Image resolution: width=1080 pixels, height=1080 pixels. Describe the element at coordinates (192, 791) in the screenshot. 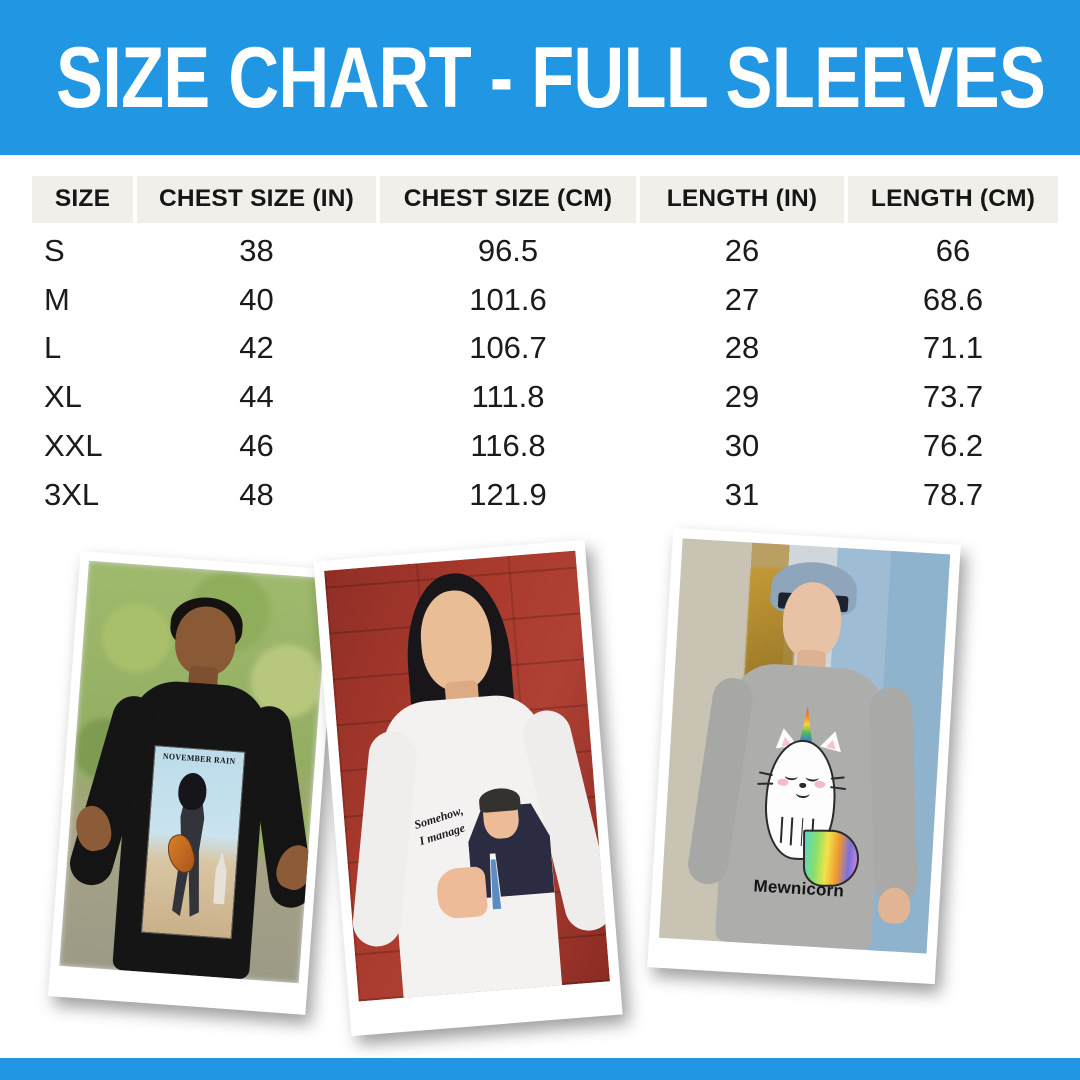

I see `guitarist-hair-shape` at that location.